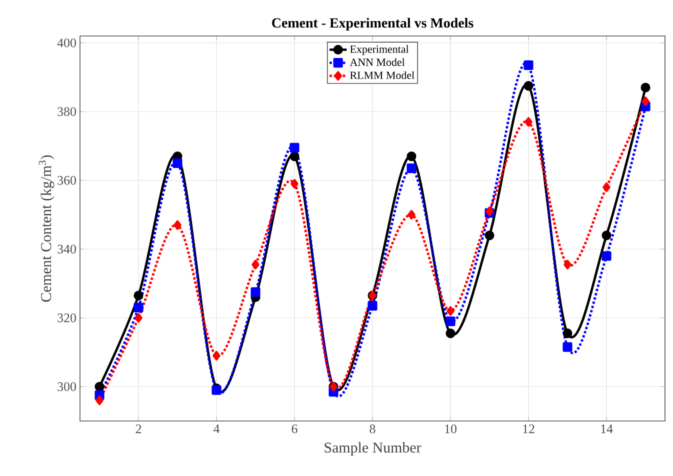 This screenshot has height=476, width=673. I want to click on y-tick-label: 340, so click(67, 249).